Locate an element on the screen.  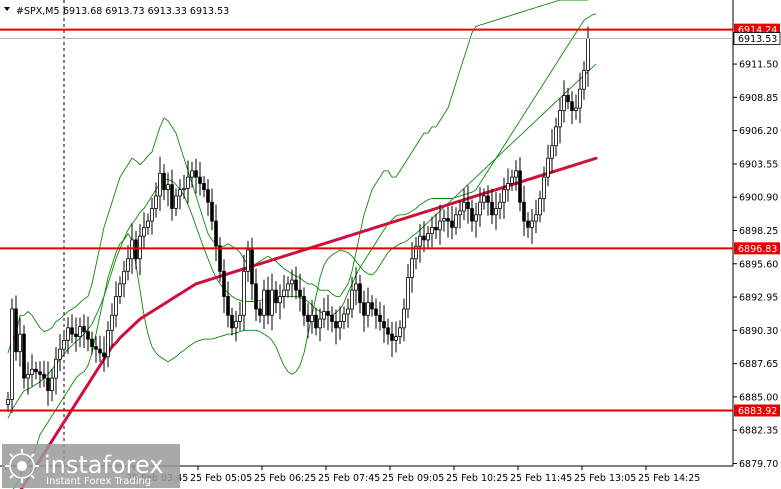
x-tick-label: 25 Feb 10:25 is located at coordinates (477, 478).